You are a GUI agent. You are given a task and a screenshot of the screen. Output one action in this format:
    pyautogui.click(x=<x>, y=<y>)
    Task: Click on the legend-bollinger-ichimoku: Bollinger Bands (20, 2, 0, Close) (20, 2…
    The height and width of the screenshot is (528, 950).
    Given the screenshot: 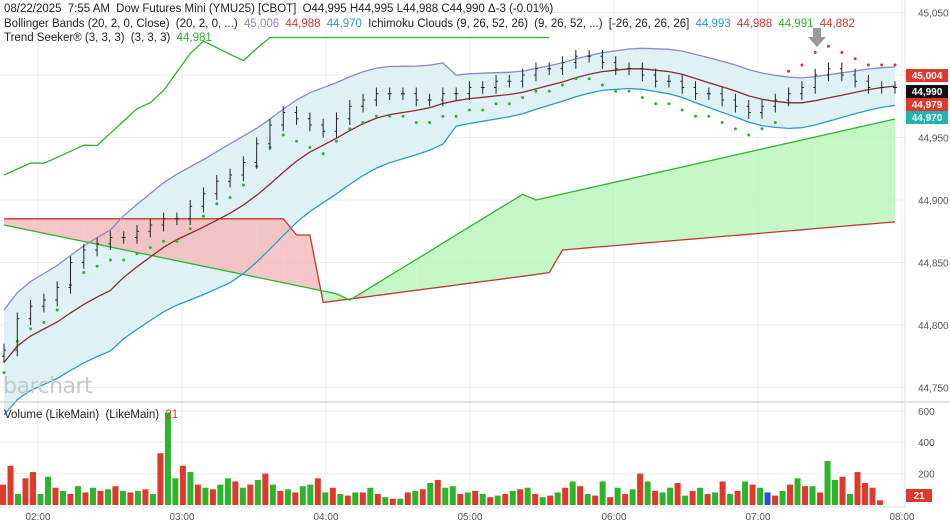 What is the action you would take?
    pyautogui.click(x=431, y=24)
    